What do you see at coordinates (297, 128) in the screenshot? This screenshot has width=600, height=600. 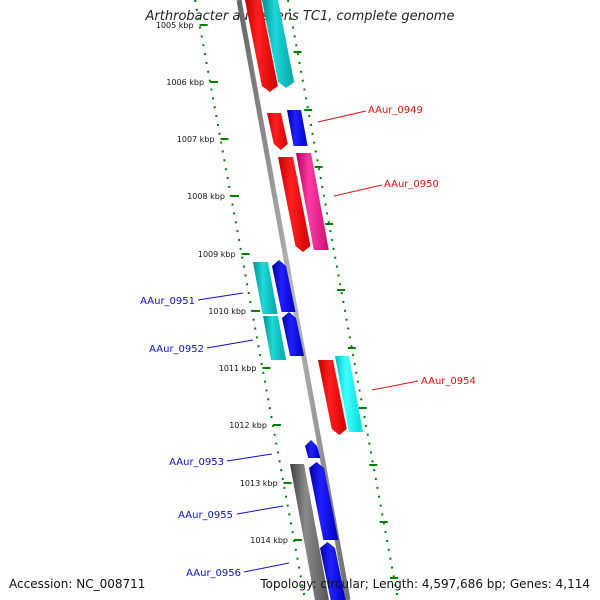 I see `gene-blue-0949b` at bounding box center [297, 128].